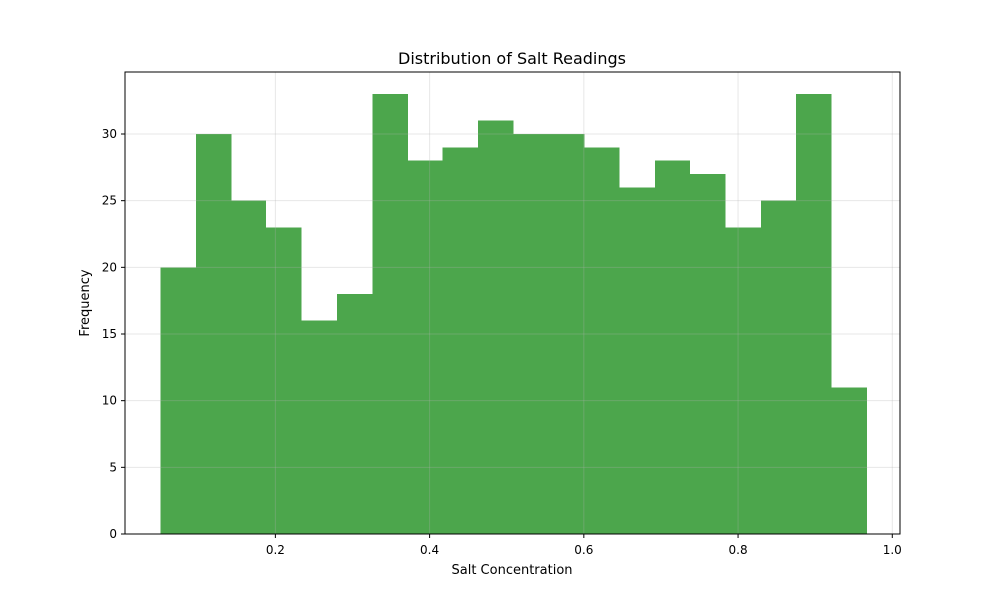  What do you see at coordinates (512, 58) in the screenshot?
I see `chart-title: Distribution of Salt Readings` at bounding box center [512, 58].